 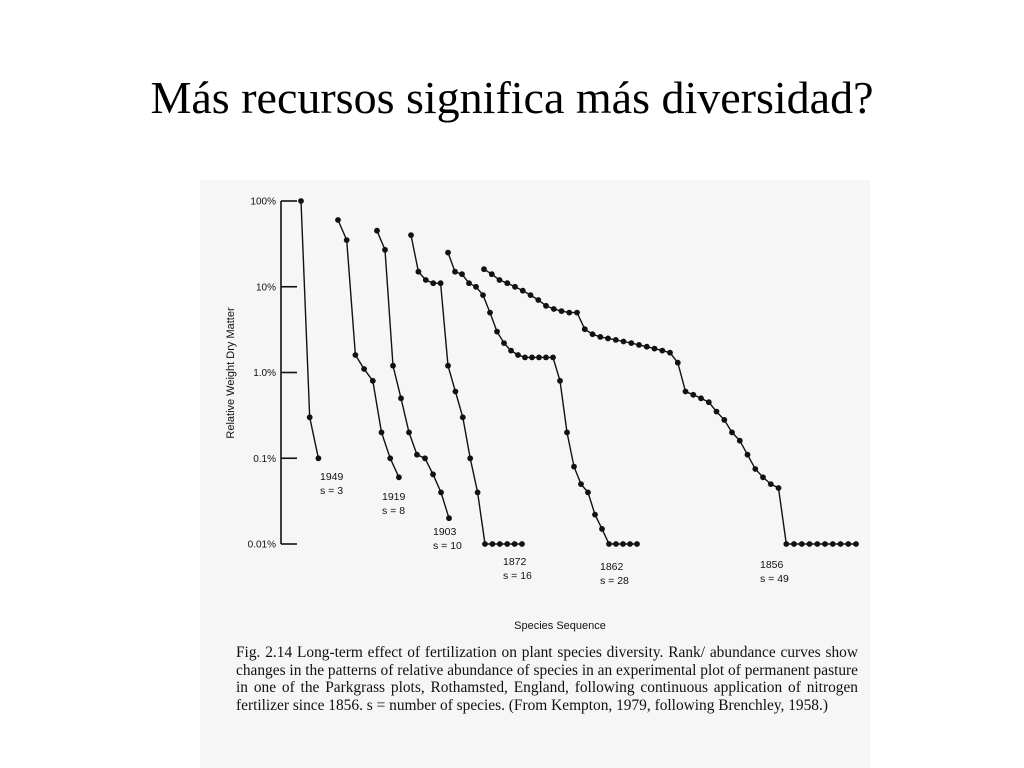 I want to click on series-year-label: 1872, so click(x=515, y=562).